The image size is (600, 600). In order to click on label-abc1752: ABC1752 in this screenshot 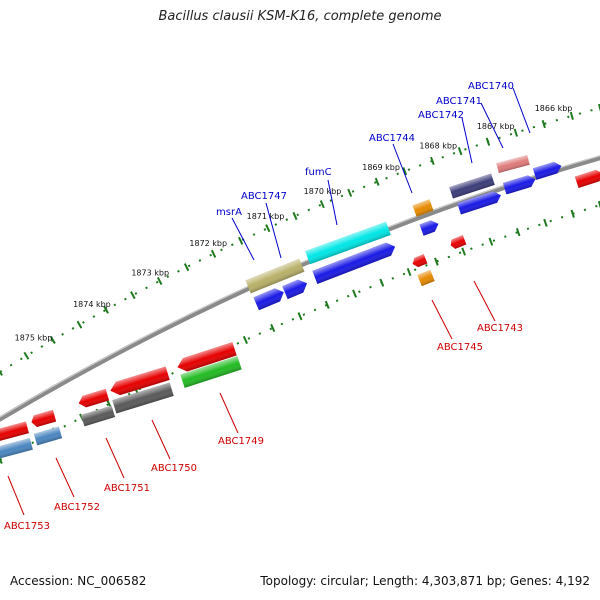, I will do `click(77, 507)`.